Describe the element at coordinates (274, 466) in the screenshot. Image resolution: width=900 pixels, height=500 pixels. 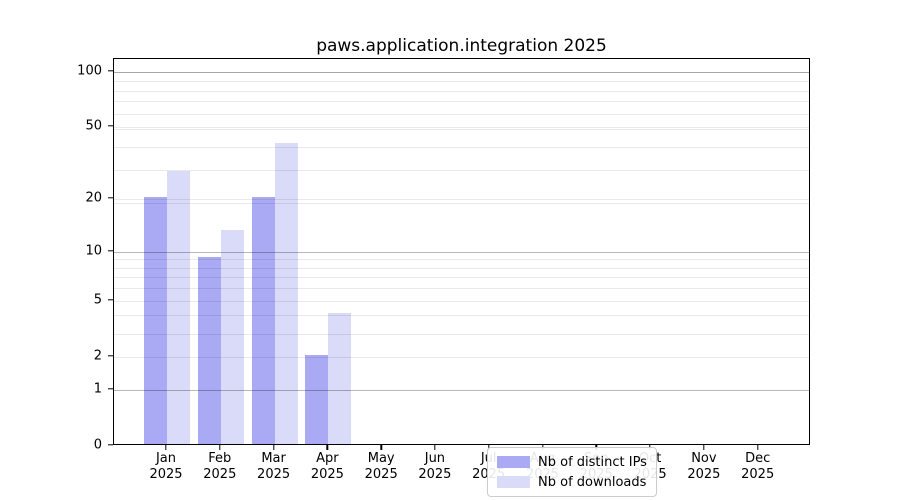
I see `x-tick-label-mar: Mar 2025` at that location.